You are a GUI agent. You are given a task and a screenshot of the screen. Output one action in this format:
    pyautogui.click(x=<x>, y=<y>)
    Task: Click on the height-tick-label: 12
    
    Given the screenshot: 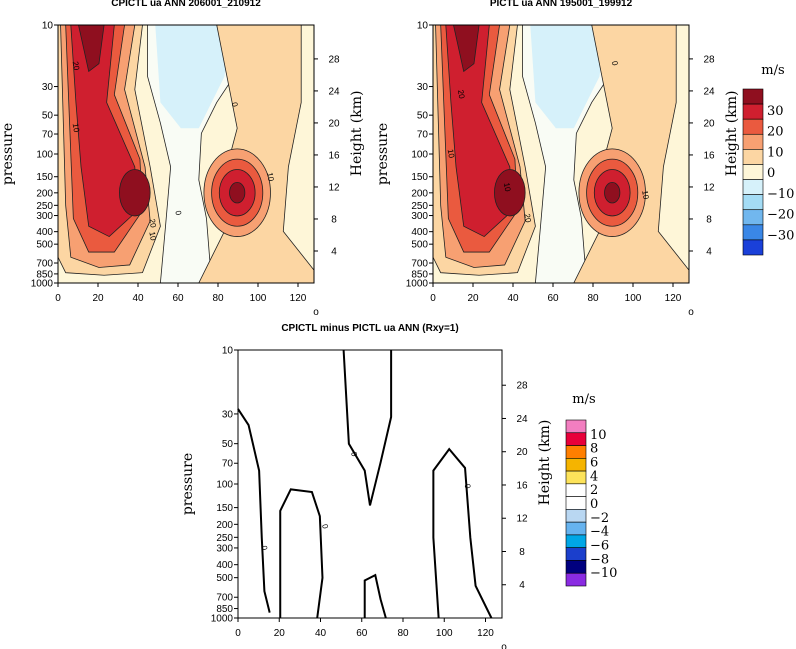 What is the action you would take?
    pyautogui.click(x=522, y=519)
    